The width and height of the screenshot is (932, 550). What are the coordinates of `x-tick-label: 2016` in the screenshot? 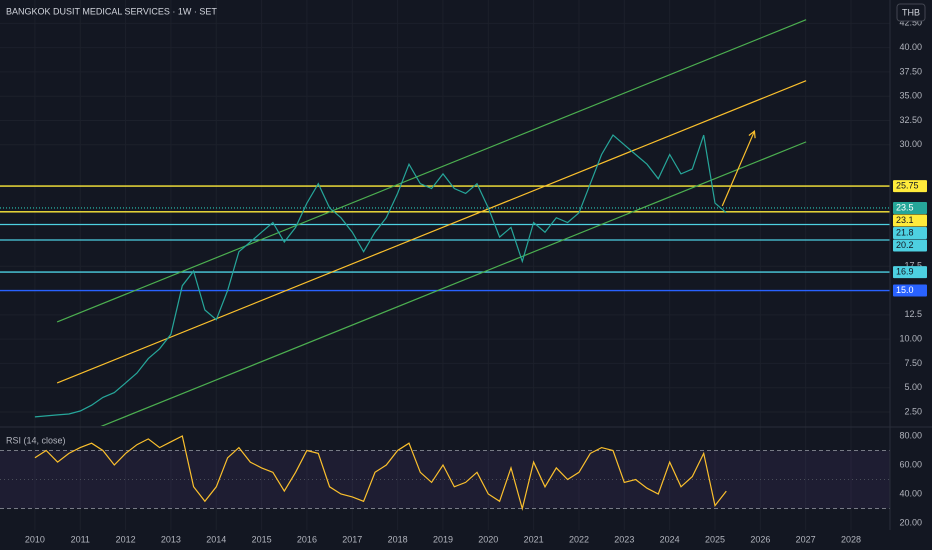 It's located at (307, 539).